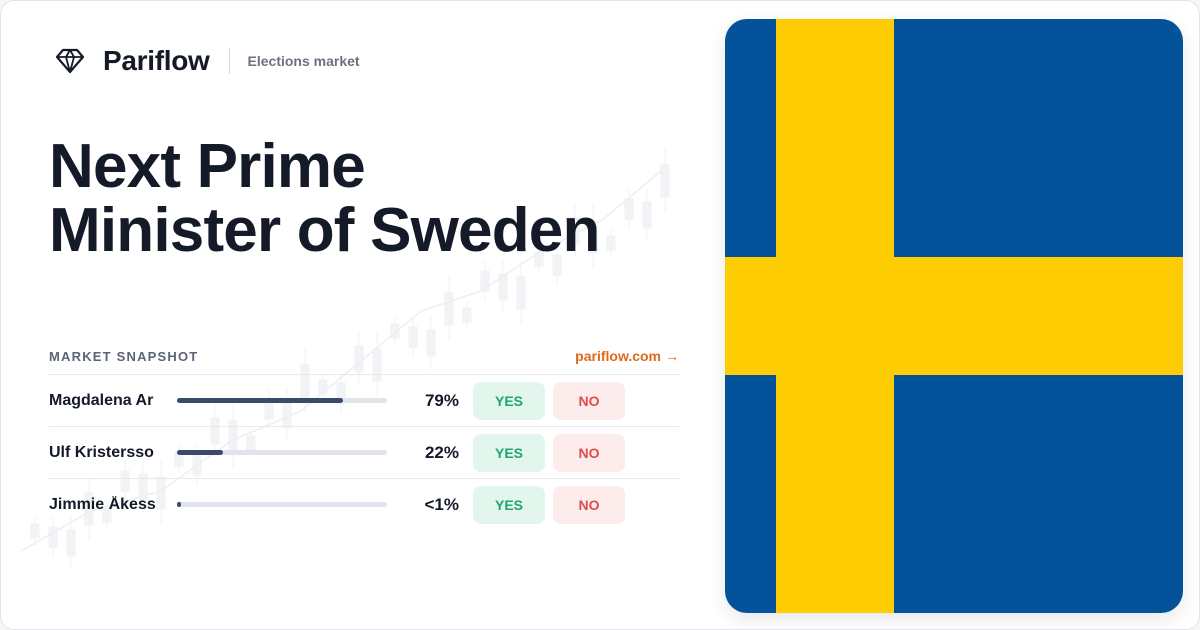 The height and width of the screenshot is (630, 1200). What do you see at coordinates (442, 504) in the screenshot?
I see `probability-value: <1%` at bounding box center [442, 504].